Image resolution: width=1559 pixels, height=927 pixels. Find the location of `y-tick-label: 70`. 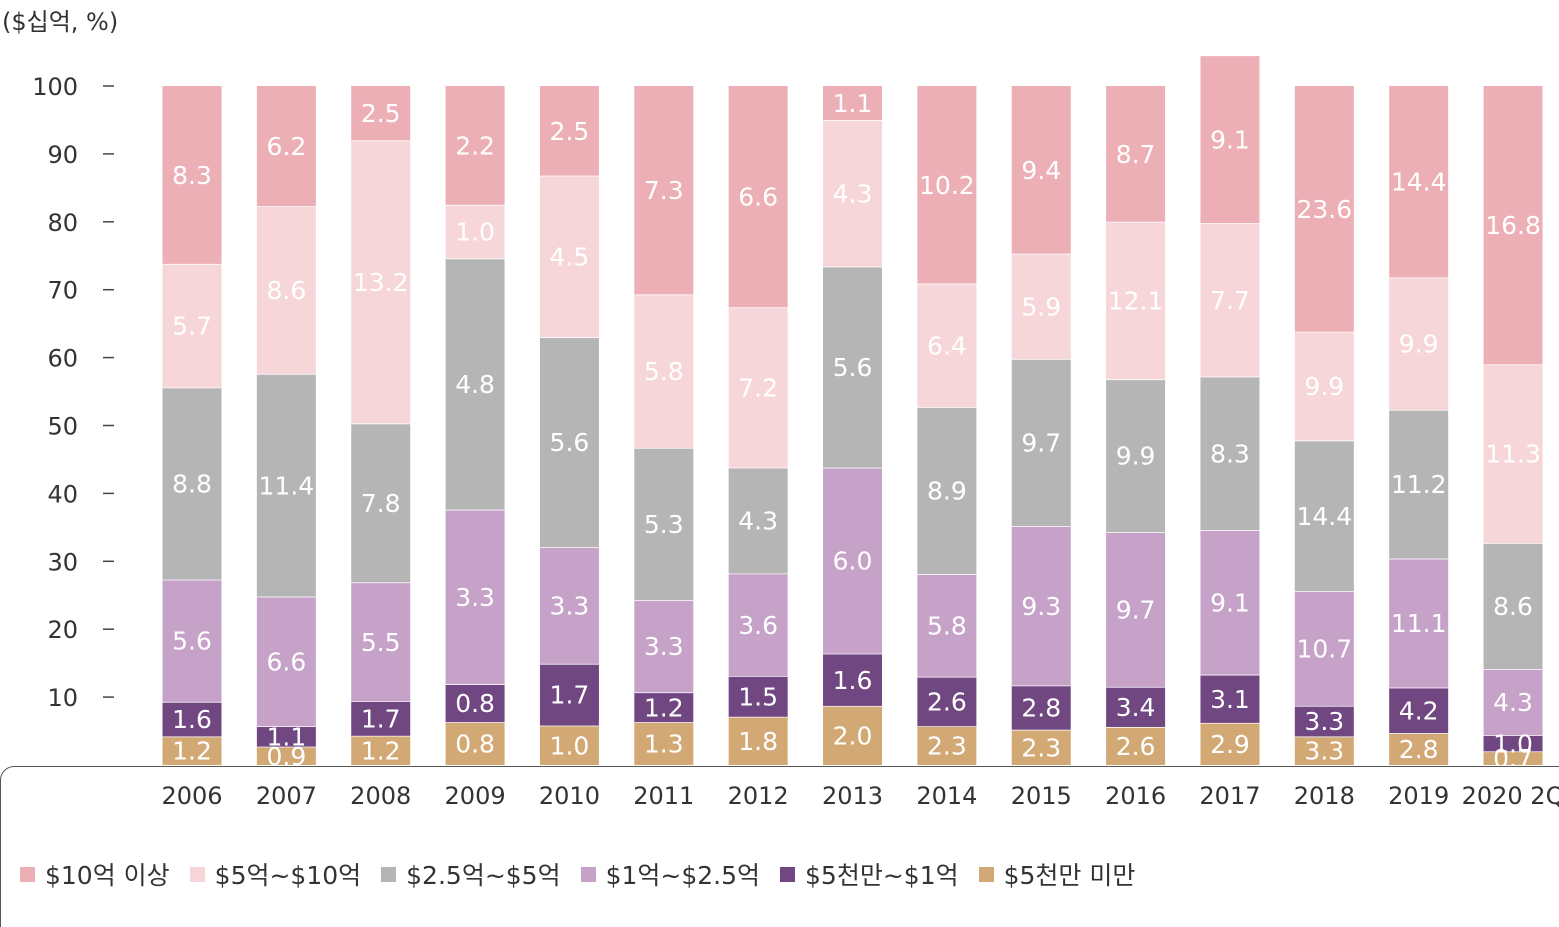

y-tick-label: 70 is located at coordinates (62, 291).